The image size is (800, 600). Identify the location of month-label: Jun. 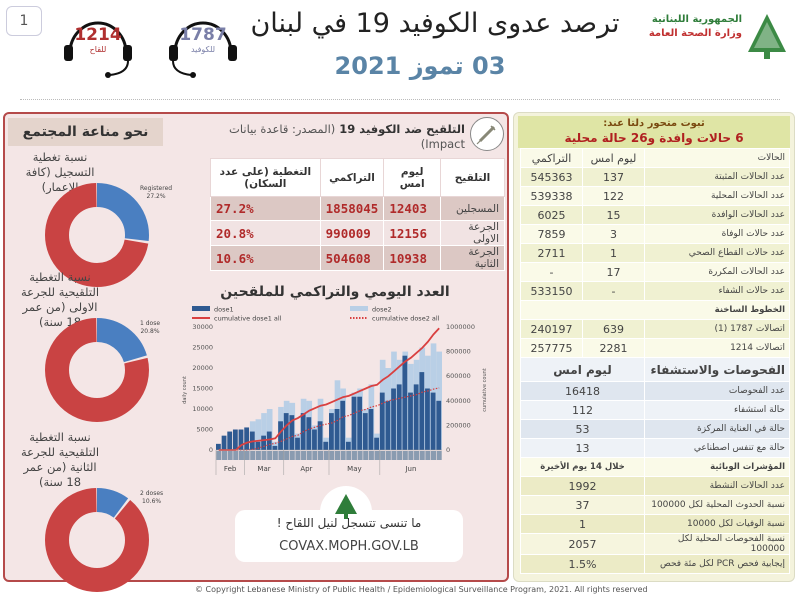
(410, 469).